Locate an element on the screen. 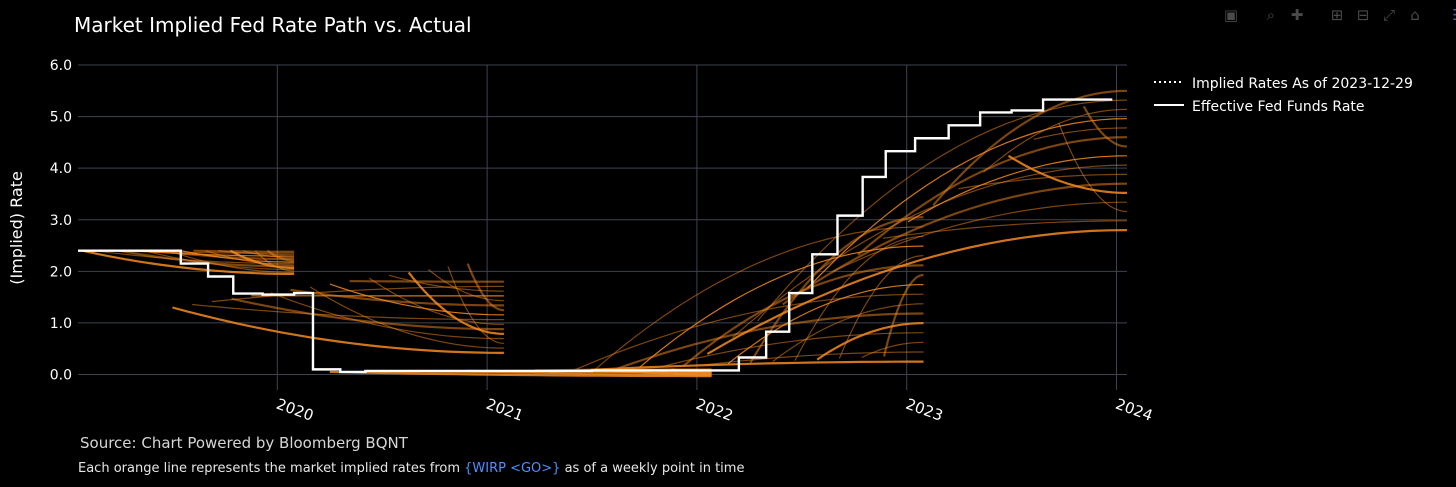 The width and height of the screenshot is (1456, 487). autoscale-icon: ⤢ is located at coordinates (1388, 15).